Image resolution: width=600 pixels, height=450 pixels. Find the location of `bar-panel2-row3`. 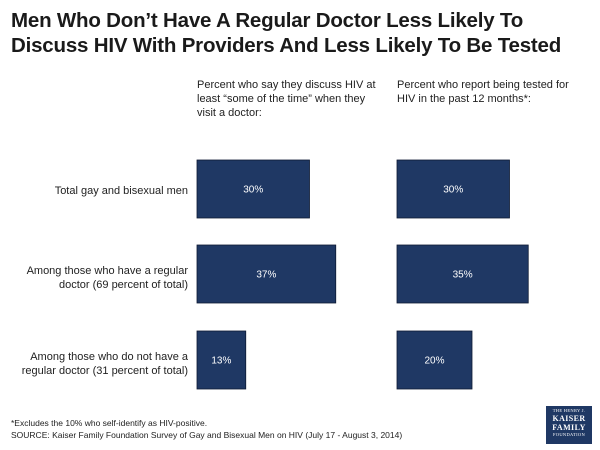

bar-panel2-row3 is located at coordinates (434, 360).